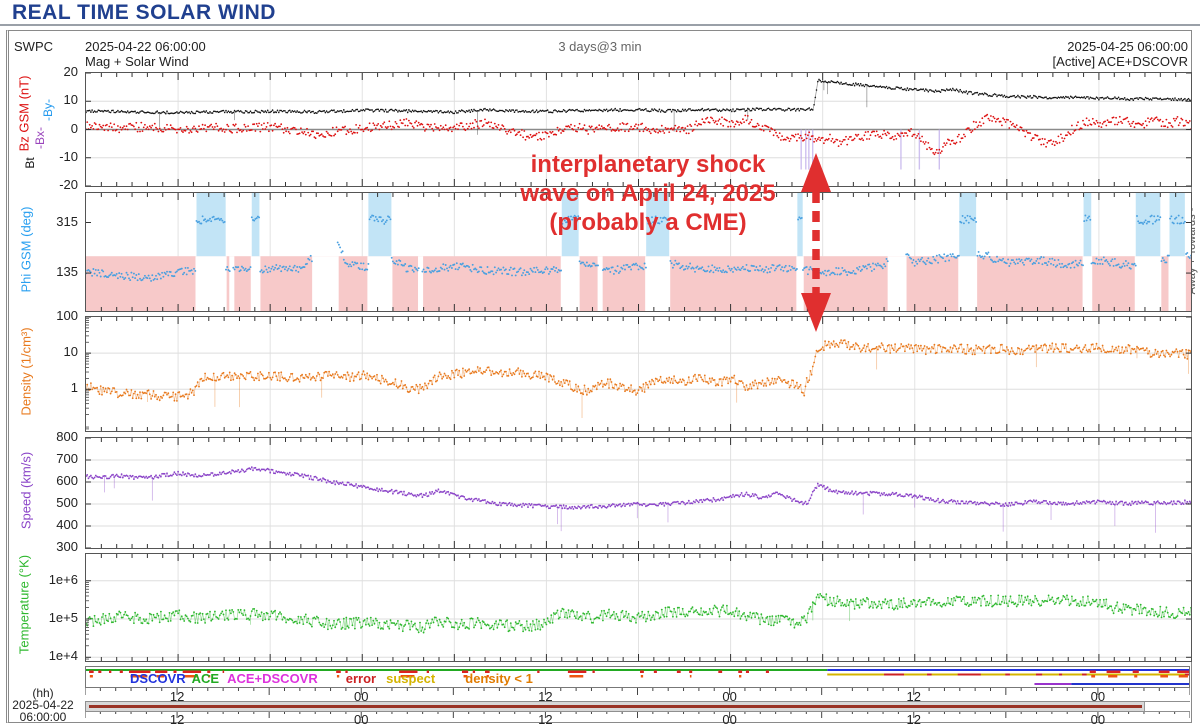 Image resolution: width=1200 pixels, height=725 pixels. I want to click on page-title: REAL TIME SOLAR WIND, so click(600, 13).